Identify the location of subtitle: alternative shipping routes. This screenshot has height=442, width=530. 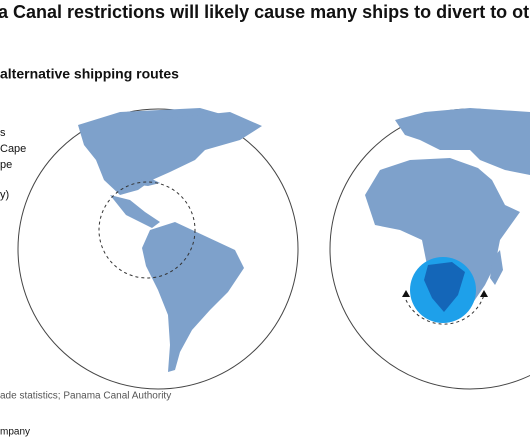
(89, 74).